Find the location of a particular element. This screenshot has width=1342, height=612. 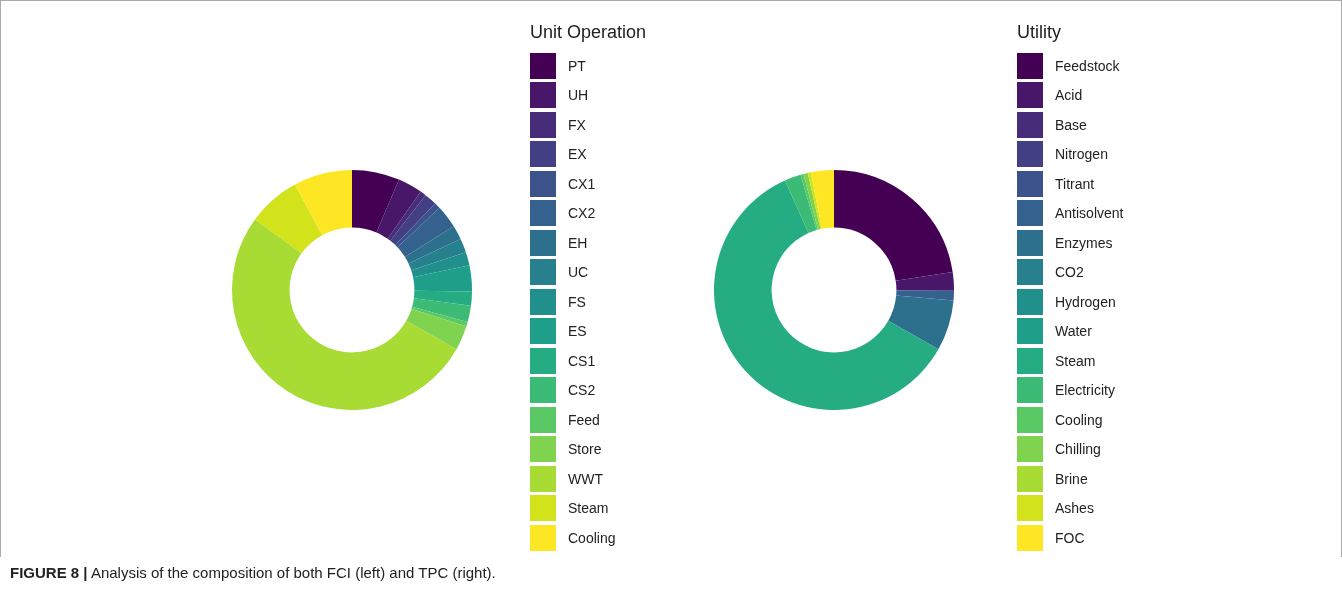

legend-label: CX1 is located at coordinates (582, 183).